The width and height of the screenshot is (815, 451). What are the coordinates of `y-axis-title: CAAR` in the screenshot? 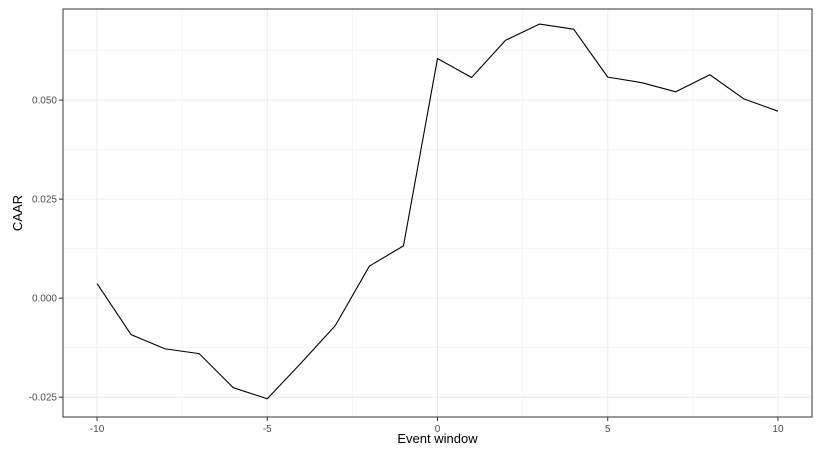 It's located at (17, 213).